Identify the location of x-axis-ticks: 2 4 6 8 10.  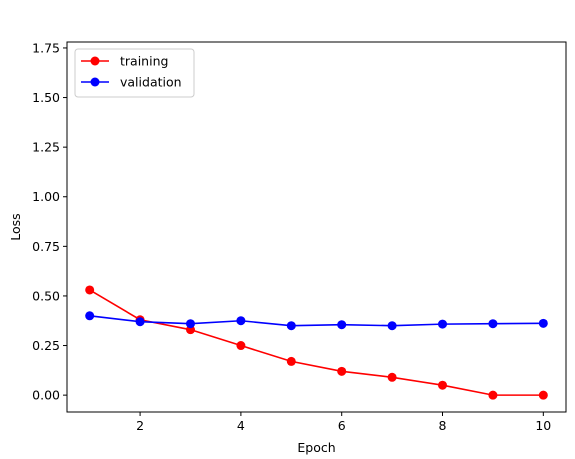
(343, 422).